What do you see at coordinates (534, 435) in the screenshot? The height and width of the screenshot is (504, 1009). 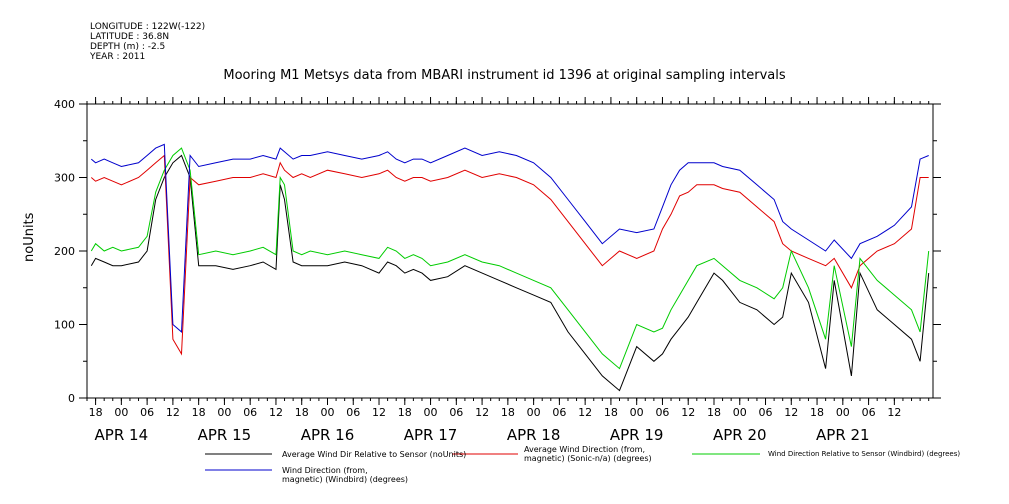 I see `x-day-label: APR 18` at bounding box center [534, 435].